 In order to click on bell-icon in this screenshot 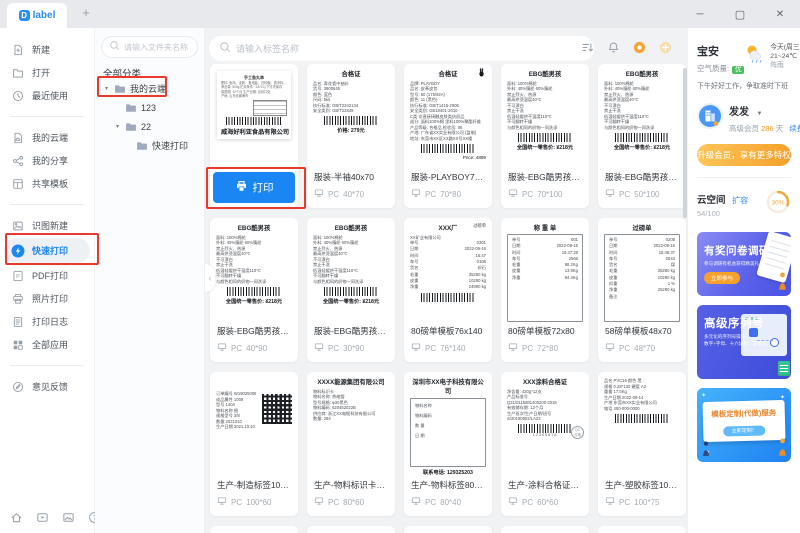, I will do `click(613, 47)`.